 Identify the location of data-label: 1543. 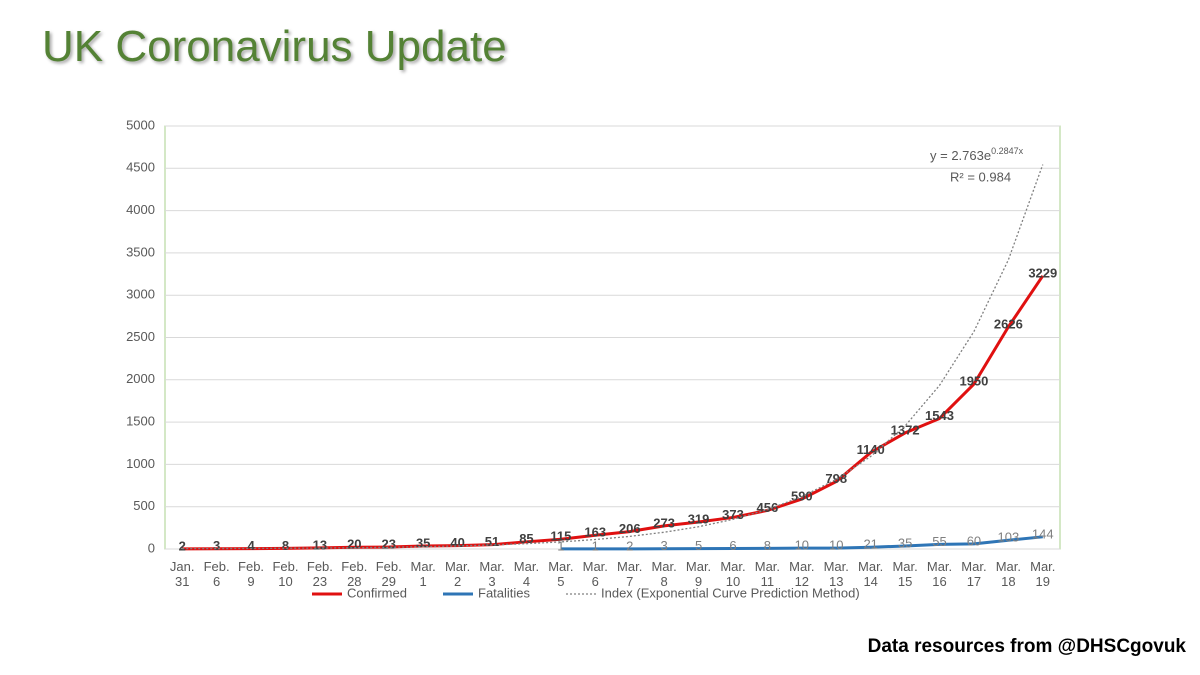
(939, 415).